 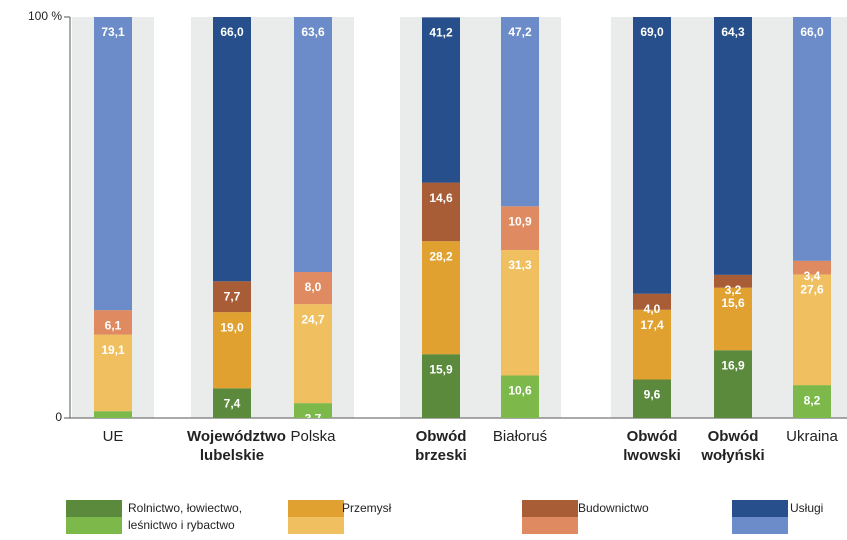 What do you see at coordinates (520, 436) in the screenshot?
I see `x-tick-label: Białoruś` at bounding box center [520, 436].